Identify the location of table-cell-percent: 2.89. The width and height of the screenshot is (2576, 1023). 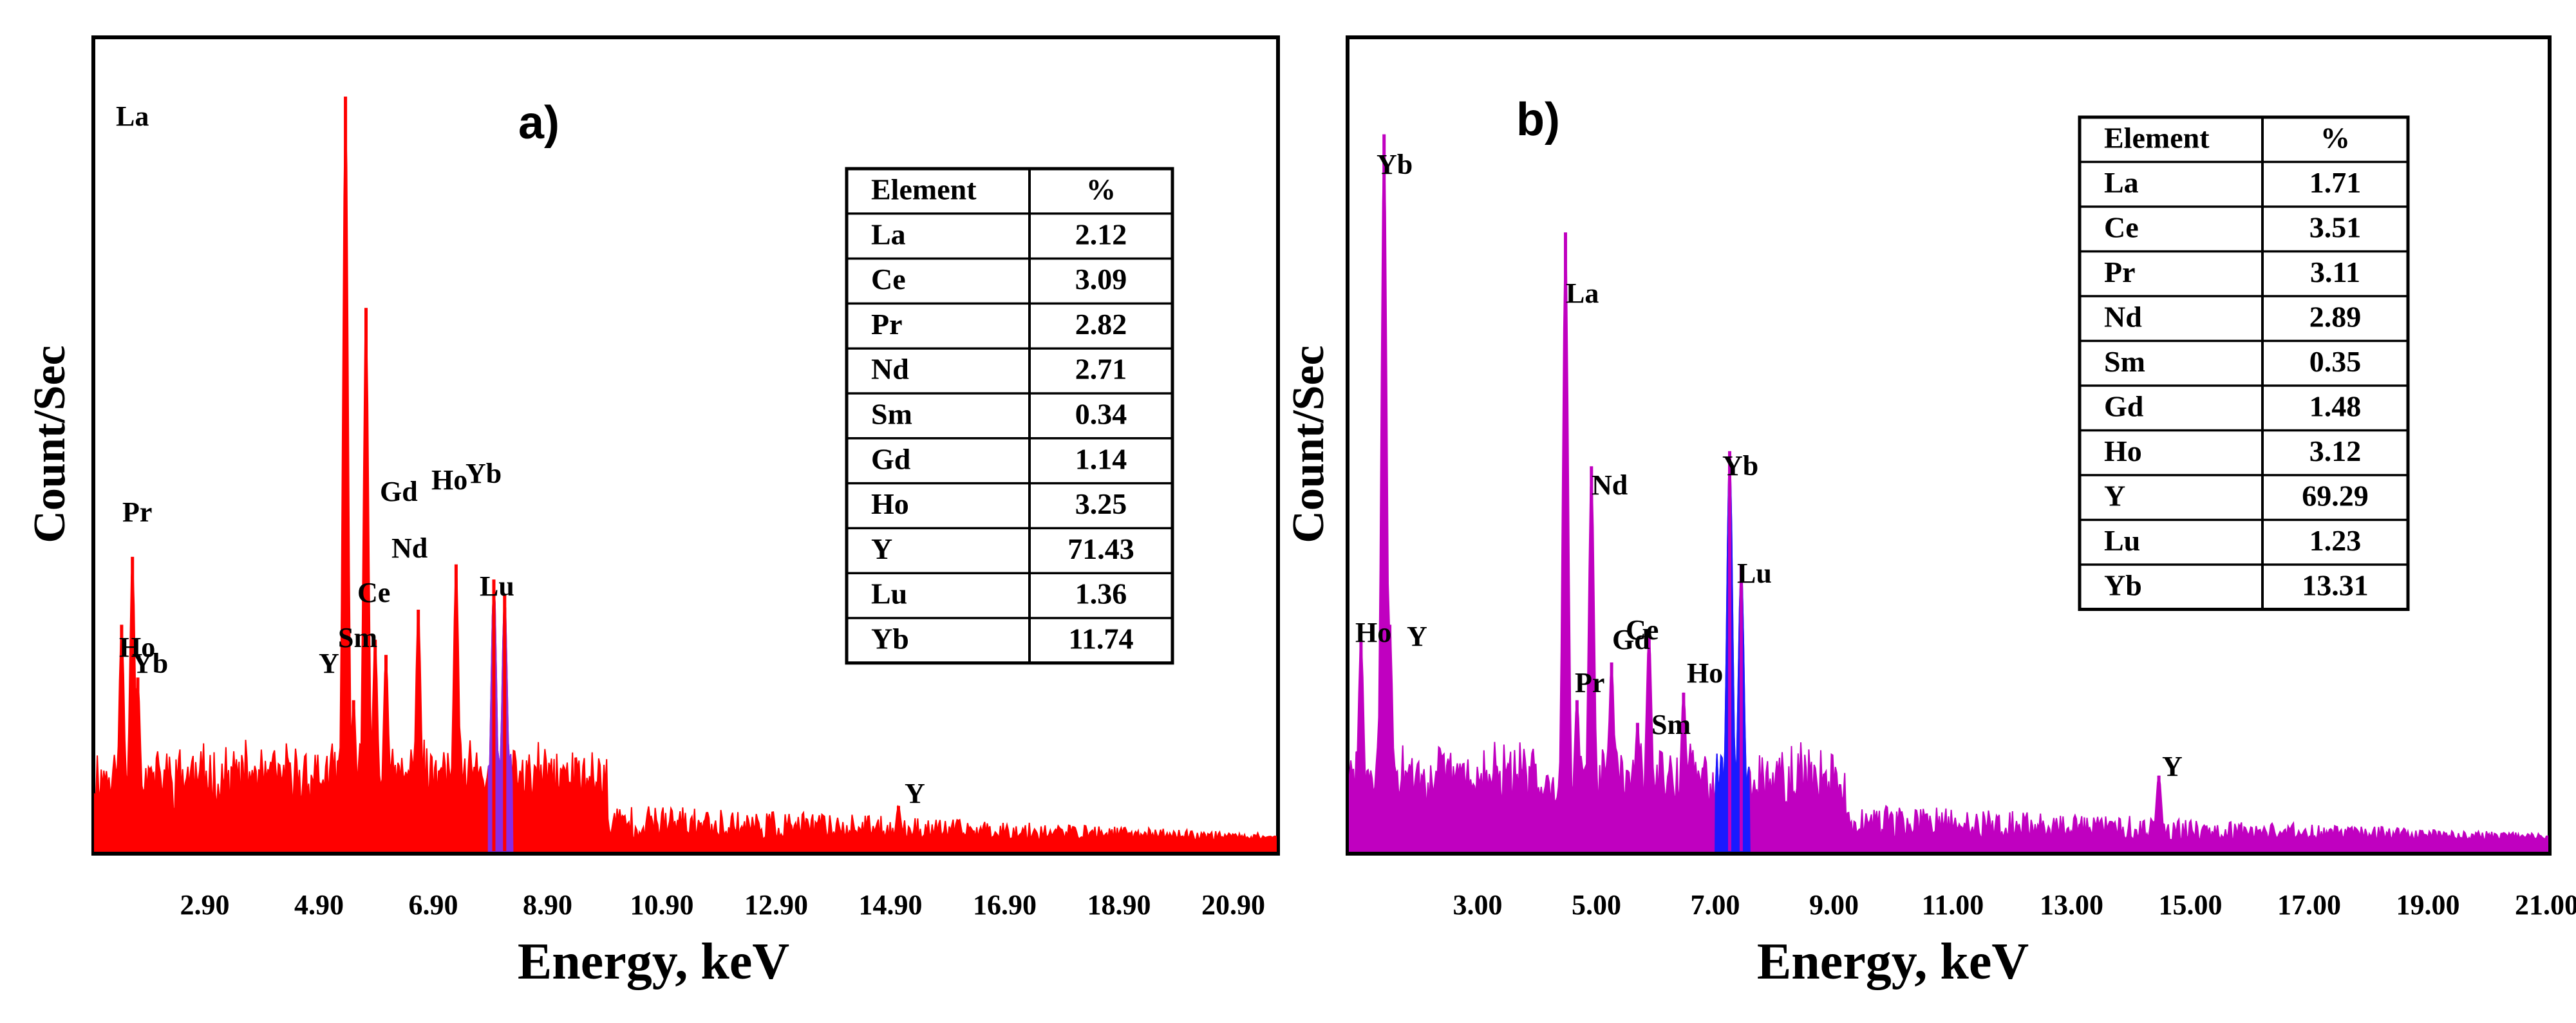
(2335, 316).